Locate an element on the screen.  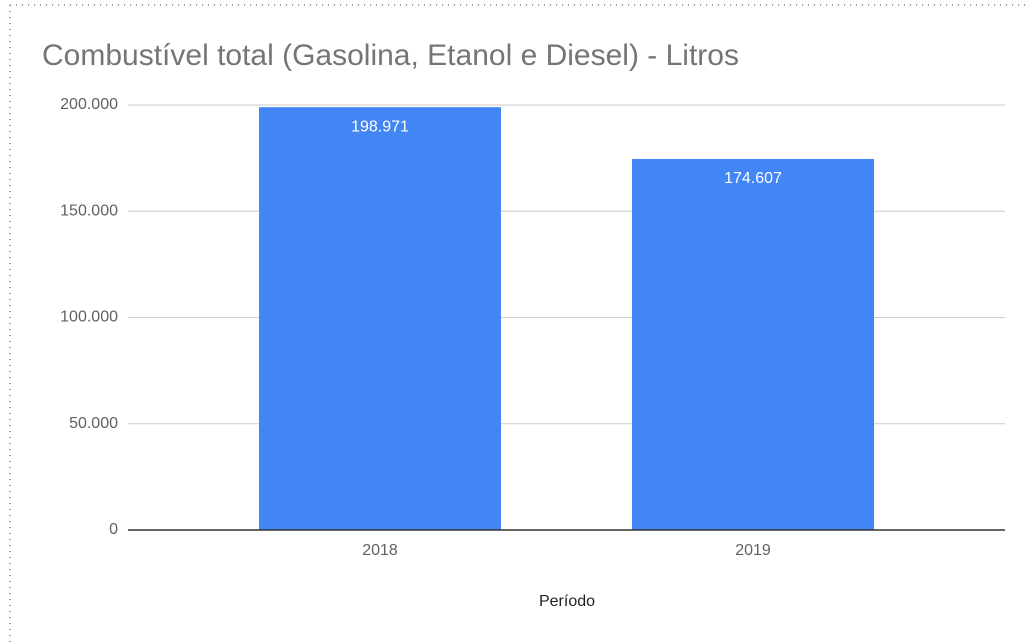
bar is located at coordinates (753, 344).